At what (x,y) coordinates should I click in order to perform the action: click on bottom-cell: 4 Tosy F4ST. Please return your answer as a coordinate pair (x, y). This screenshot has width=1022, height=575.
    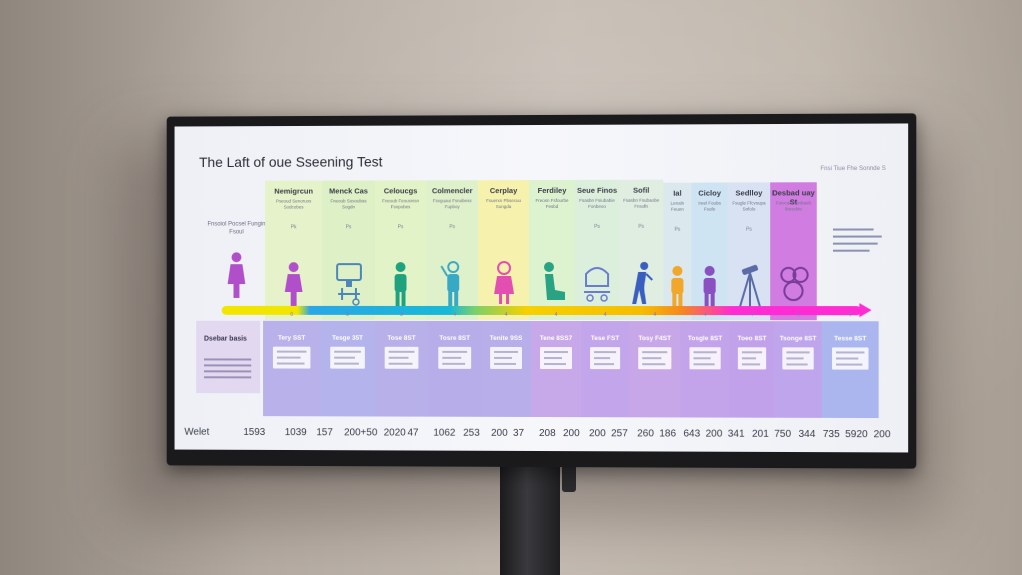
    Looking at the image, I should click on (654, 369).